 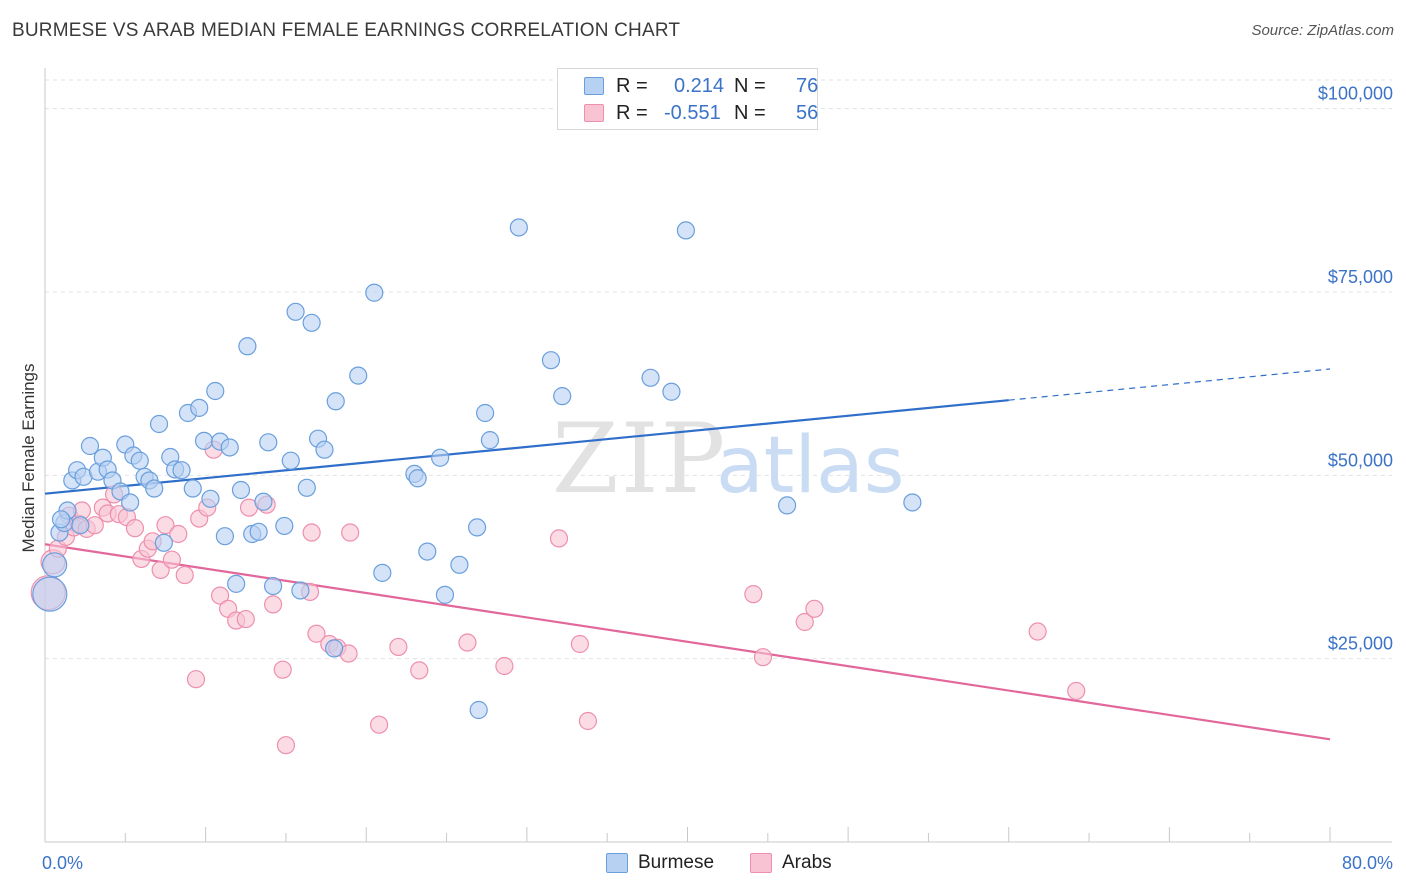 What do you see at coordinates (639, 459) in the screenshot?
I see `watermark-zip: ZIP` at bounding box center [639, 459].